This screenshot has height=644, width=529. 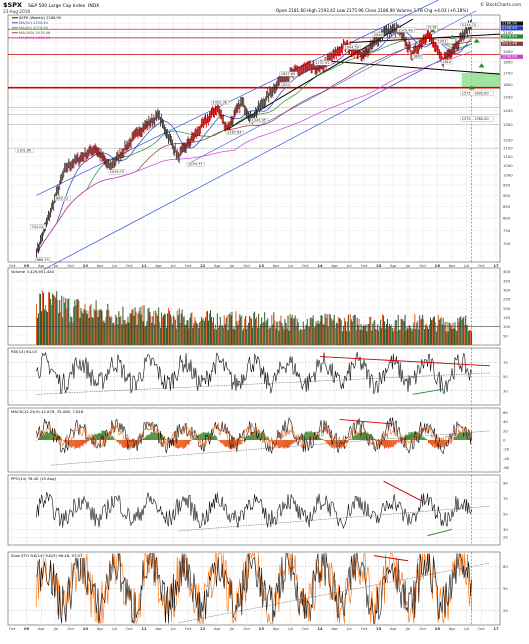 What do you see at coordinates (144, 265) in the screenshot?
I see `x-tick-label: 11` at bounding box center [144, 265].